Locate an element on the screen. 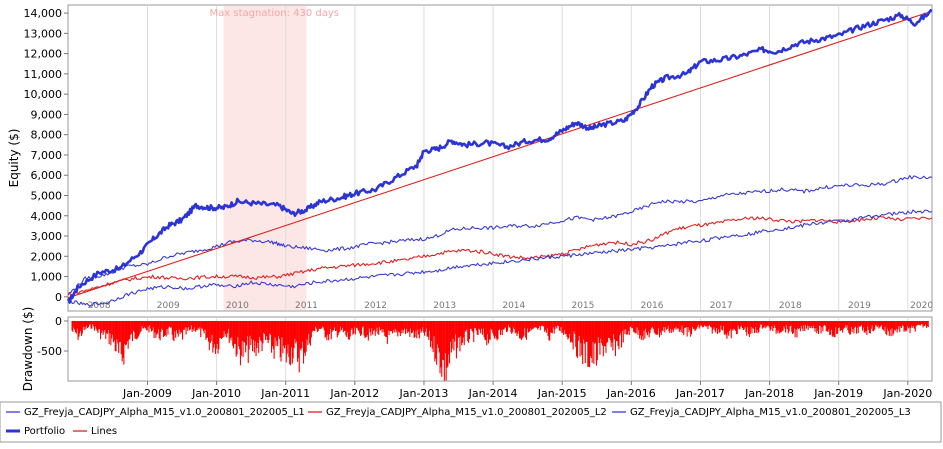 This screenshot has width=943, height=449. x-tick-label: Jan-2014 is located at coordinates (493, 393).